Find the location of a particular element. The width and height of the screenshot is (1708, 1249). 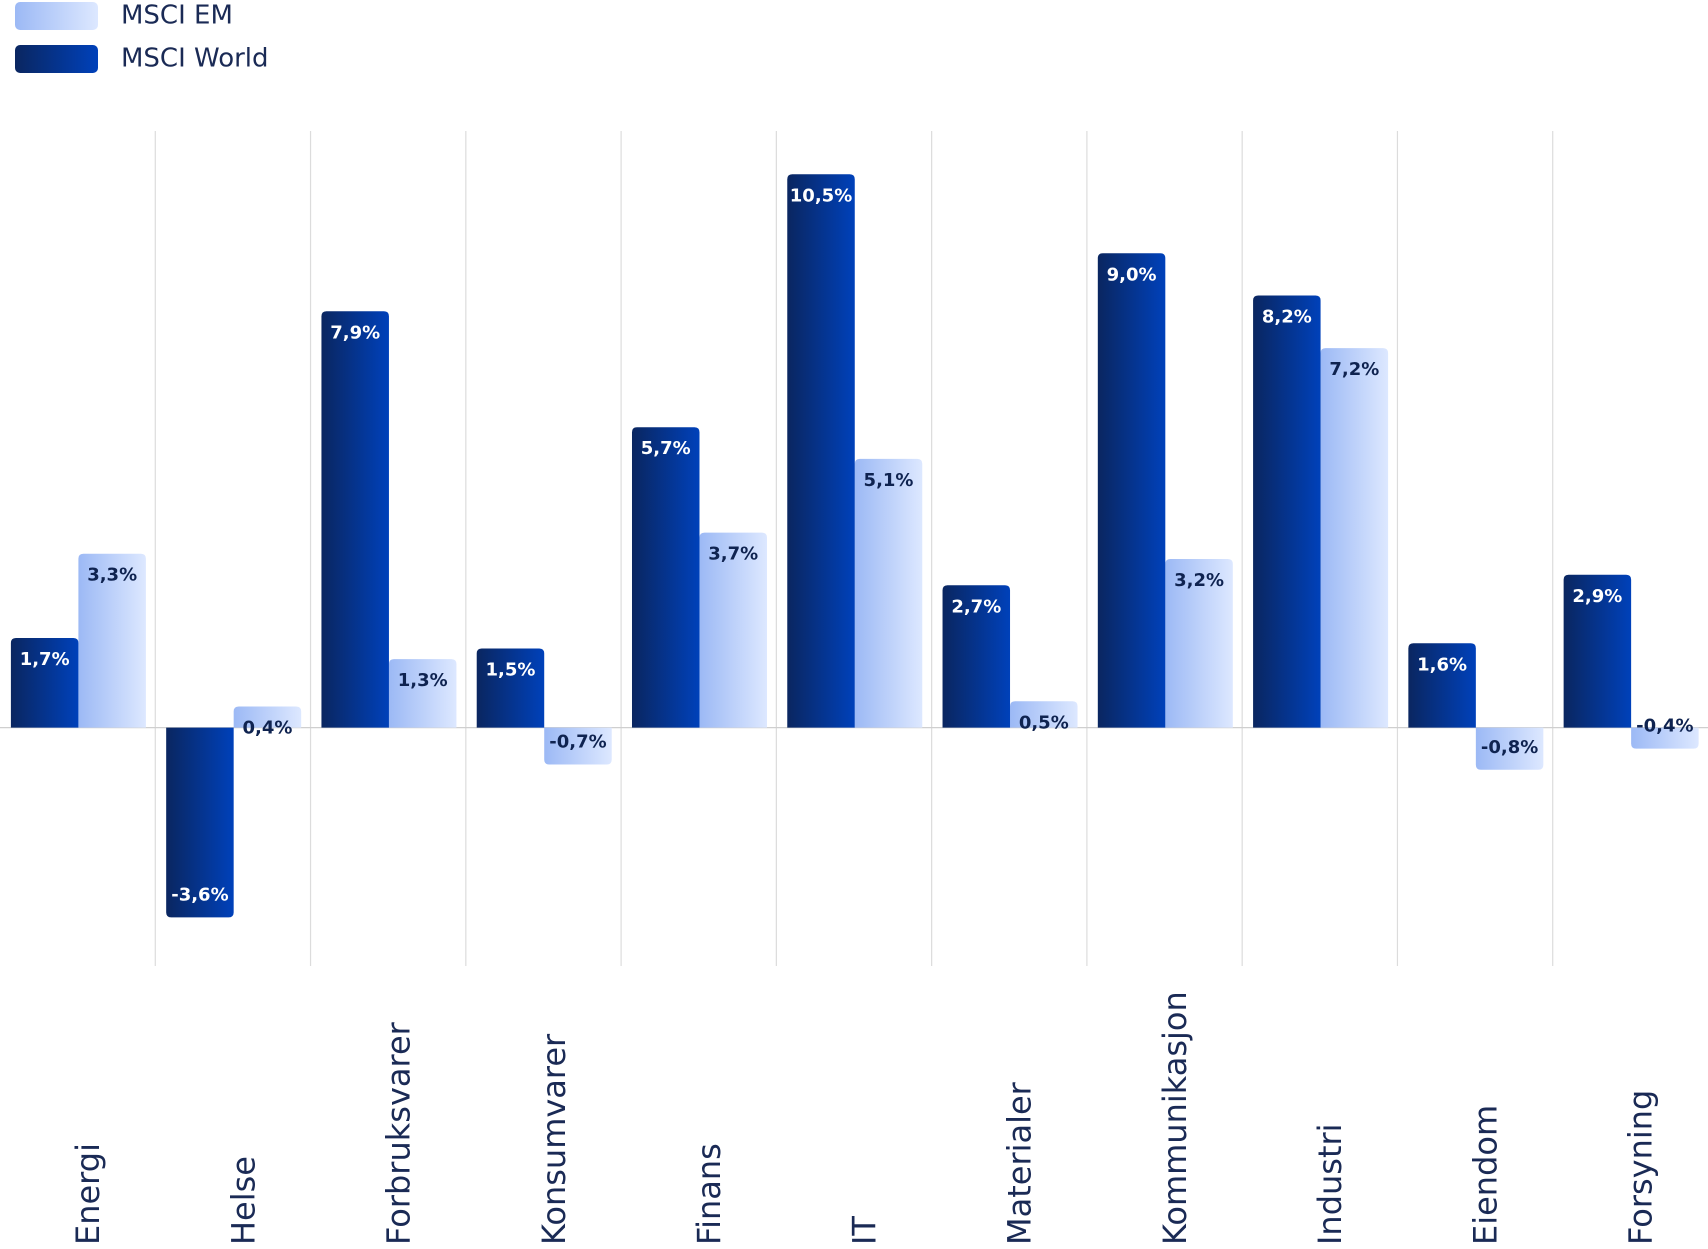

value-label: 10,5% is located at coordinates (821, 195).